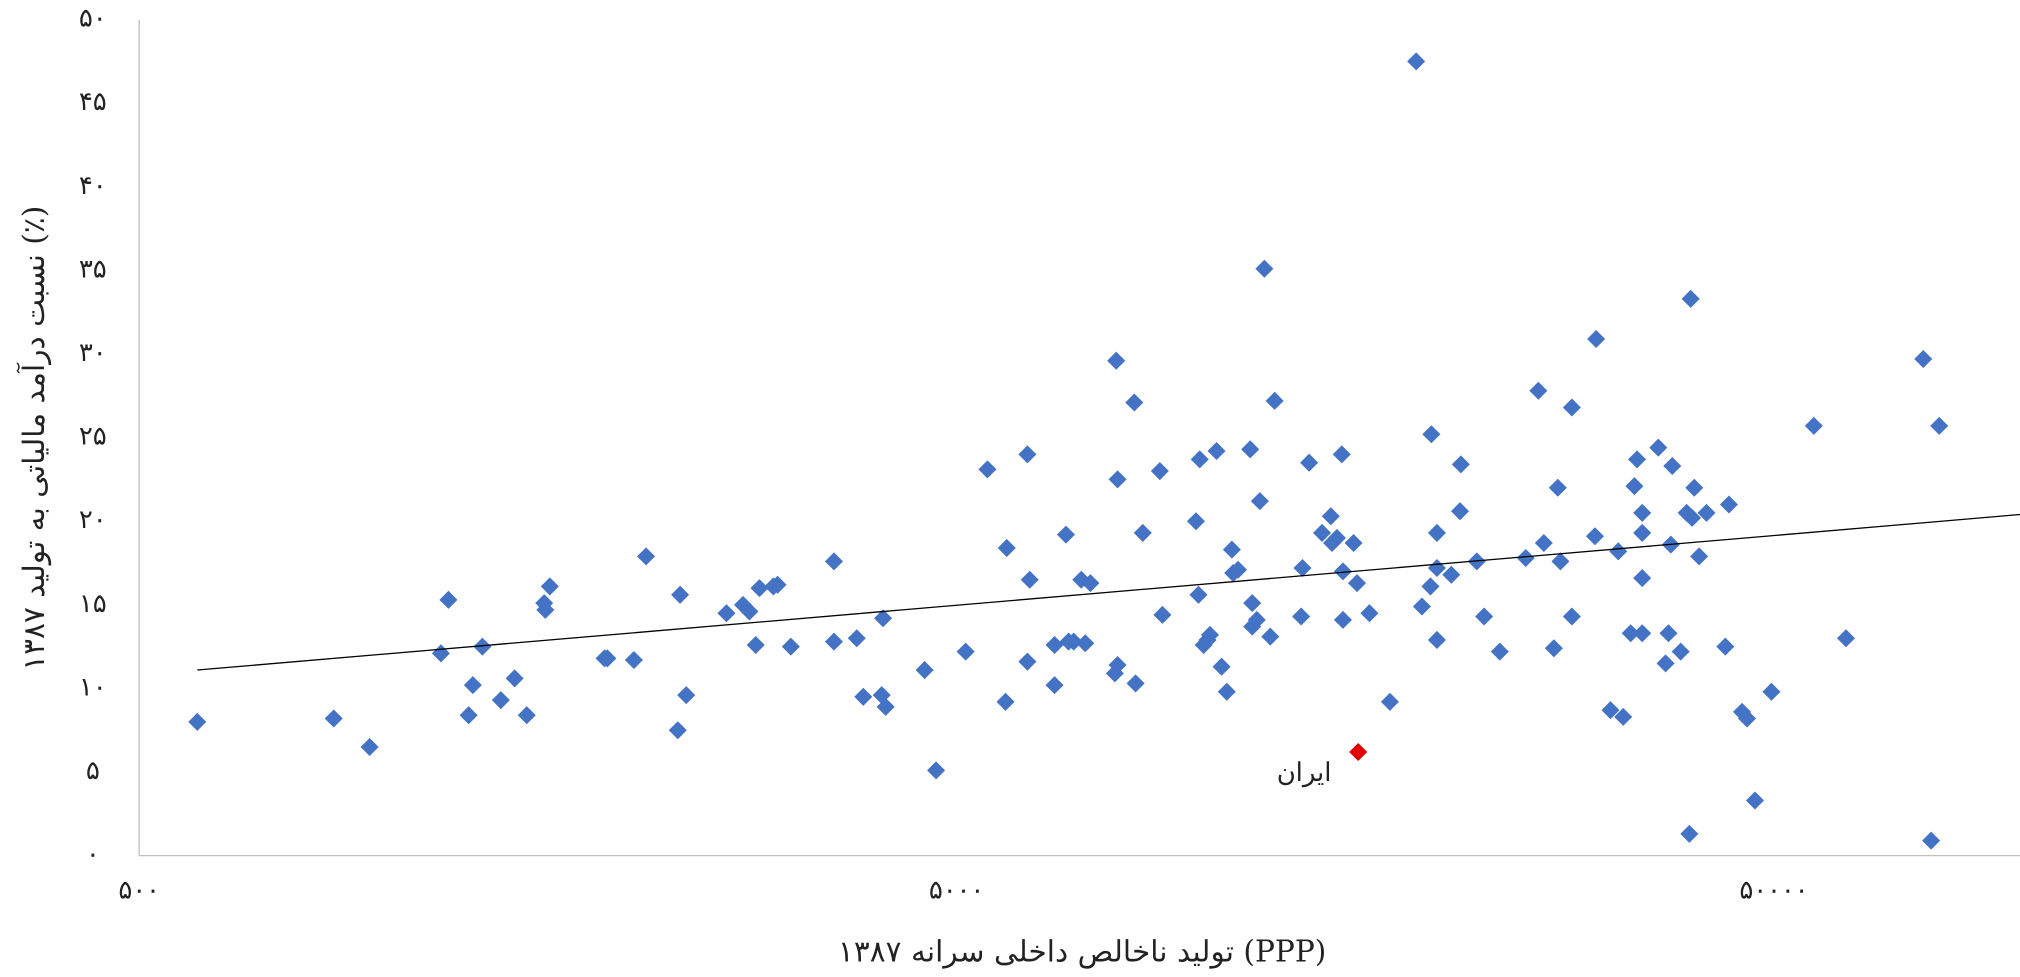  I want to click on y-tick-label: ۲۵, so click(93, 437).